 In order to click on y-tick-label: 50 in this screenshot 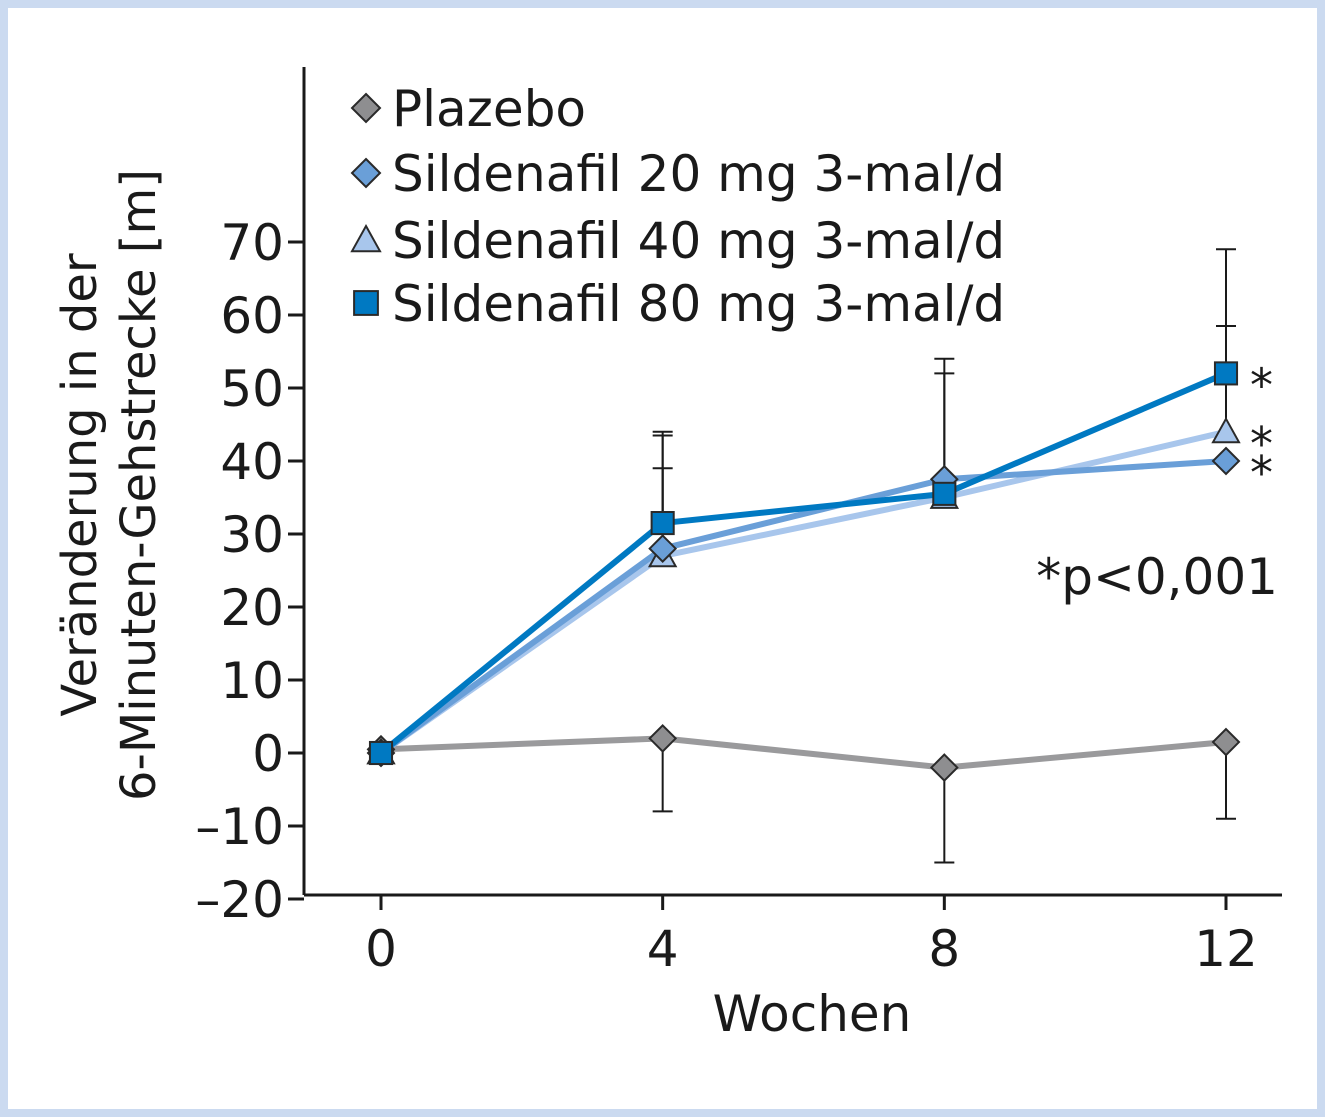, I will do `click(252, 389)`.